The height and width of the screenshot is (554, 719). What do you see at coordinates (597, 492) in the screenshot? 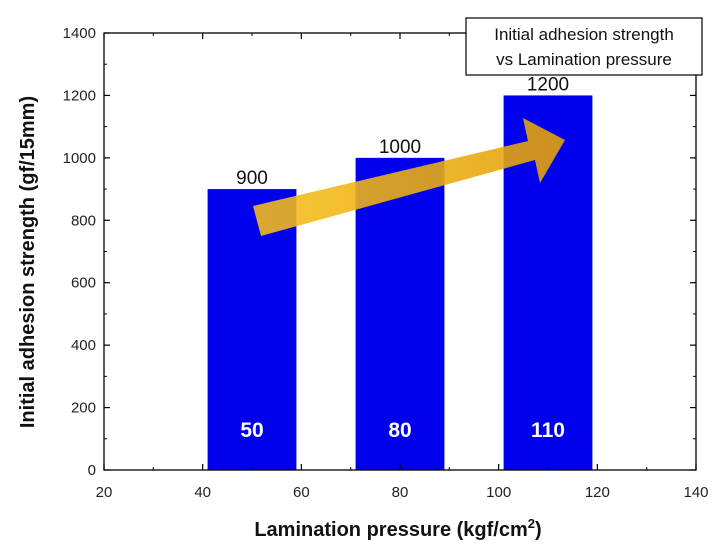
I see `x-tick-label: 120` at bounding box center [597, 492].